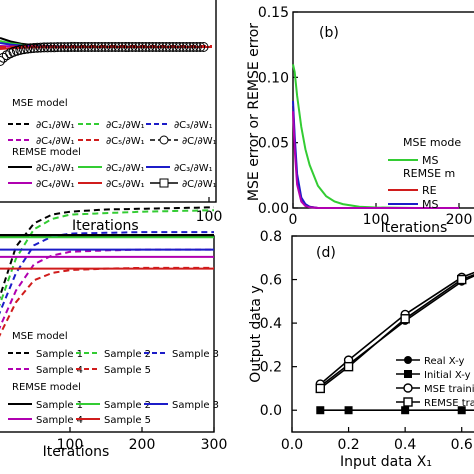 The height and width of the screenshot is (474, 474). What do you see at coordinates (125, 125) in the screenshot?
I see `panel-a-legend-mse-label: ∂C₂/∂W₁` at bounding box center [125, 125].